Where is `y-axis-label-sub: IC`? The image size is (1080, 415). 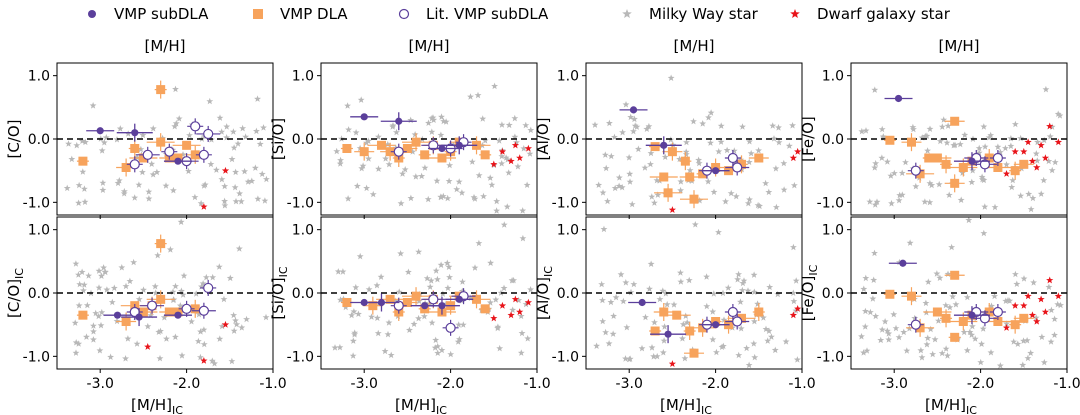
y-axis-label-sub: IC is located at coordinates (813, 269).